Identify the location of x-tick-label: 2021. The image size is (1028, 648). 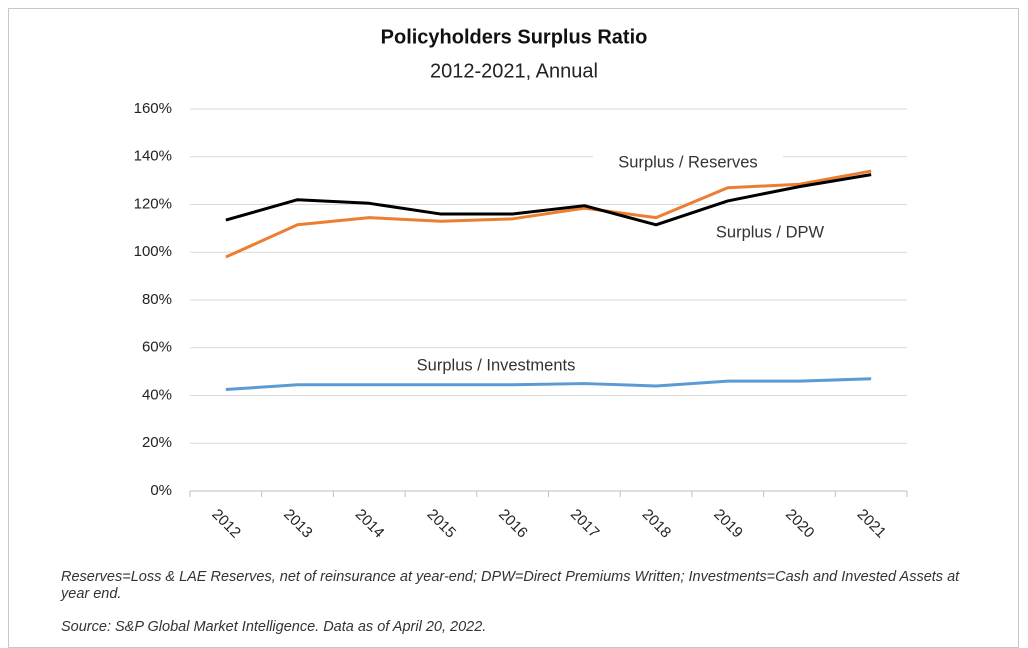
(872, 524).